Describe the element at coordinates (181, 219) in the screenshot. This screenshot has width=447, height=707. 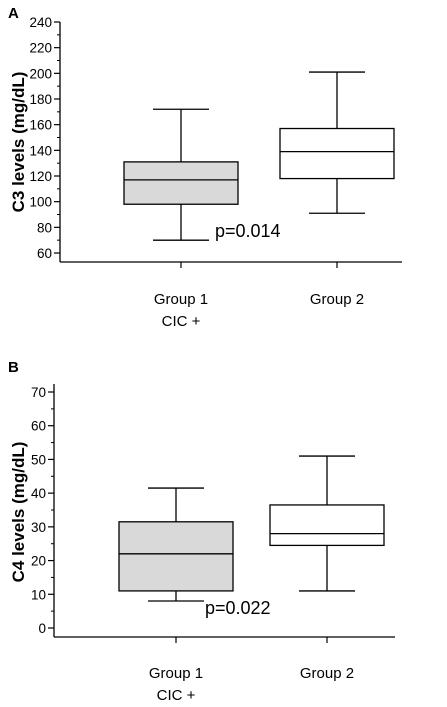
I see `panel-a-box-group-1: Group 1 CIC +` at that location.